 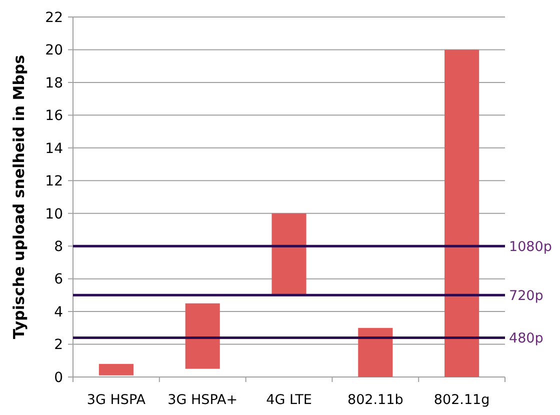 I want to click on y-axis-title: Typische upload snelheid in Mbps, so click(x=19, y=197).